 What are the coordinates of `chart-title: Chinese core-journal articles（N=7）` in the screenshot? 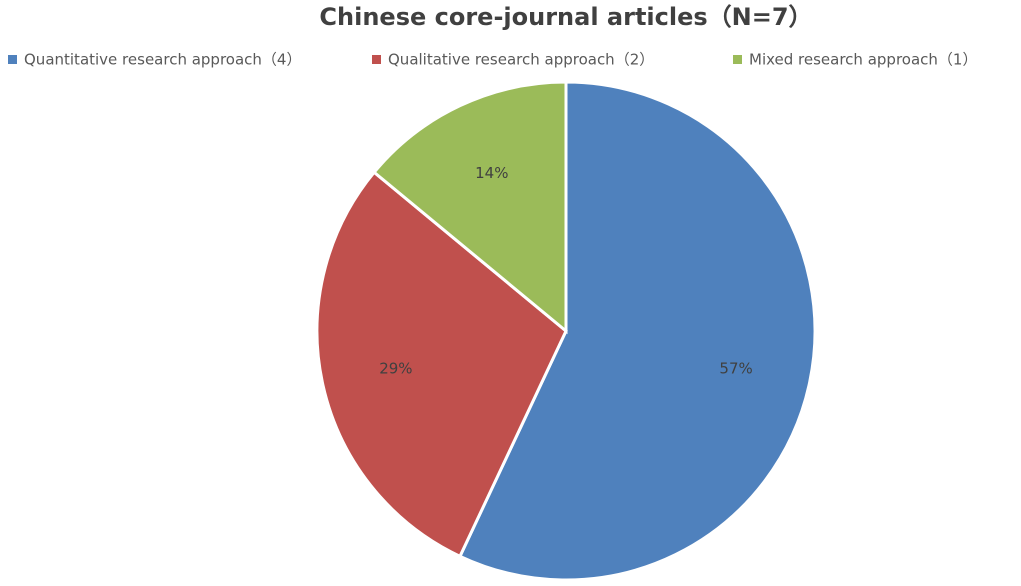 It's located at (565, 17).